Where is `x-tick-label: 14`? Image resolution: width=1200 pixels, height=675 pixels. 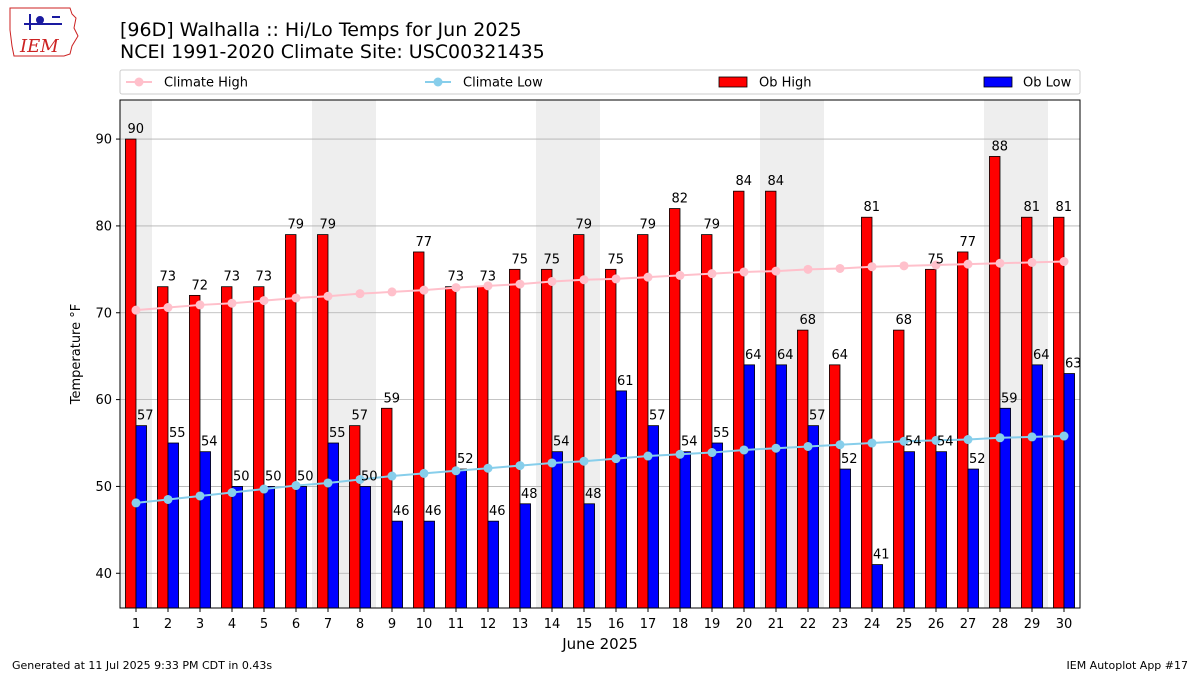 x-tick-label: 14 is located at coordinates (552, 624).